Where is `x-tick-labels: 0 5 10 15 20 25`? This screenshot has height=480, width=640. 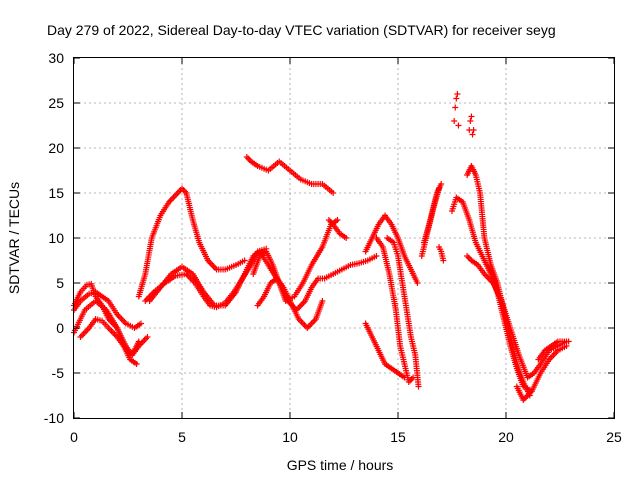 x-tick-labels: 0 5 10 15 20 25 is located at coordinates (346, 437).